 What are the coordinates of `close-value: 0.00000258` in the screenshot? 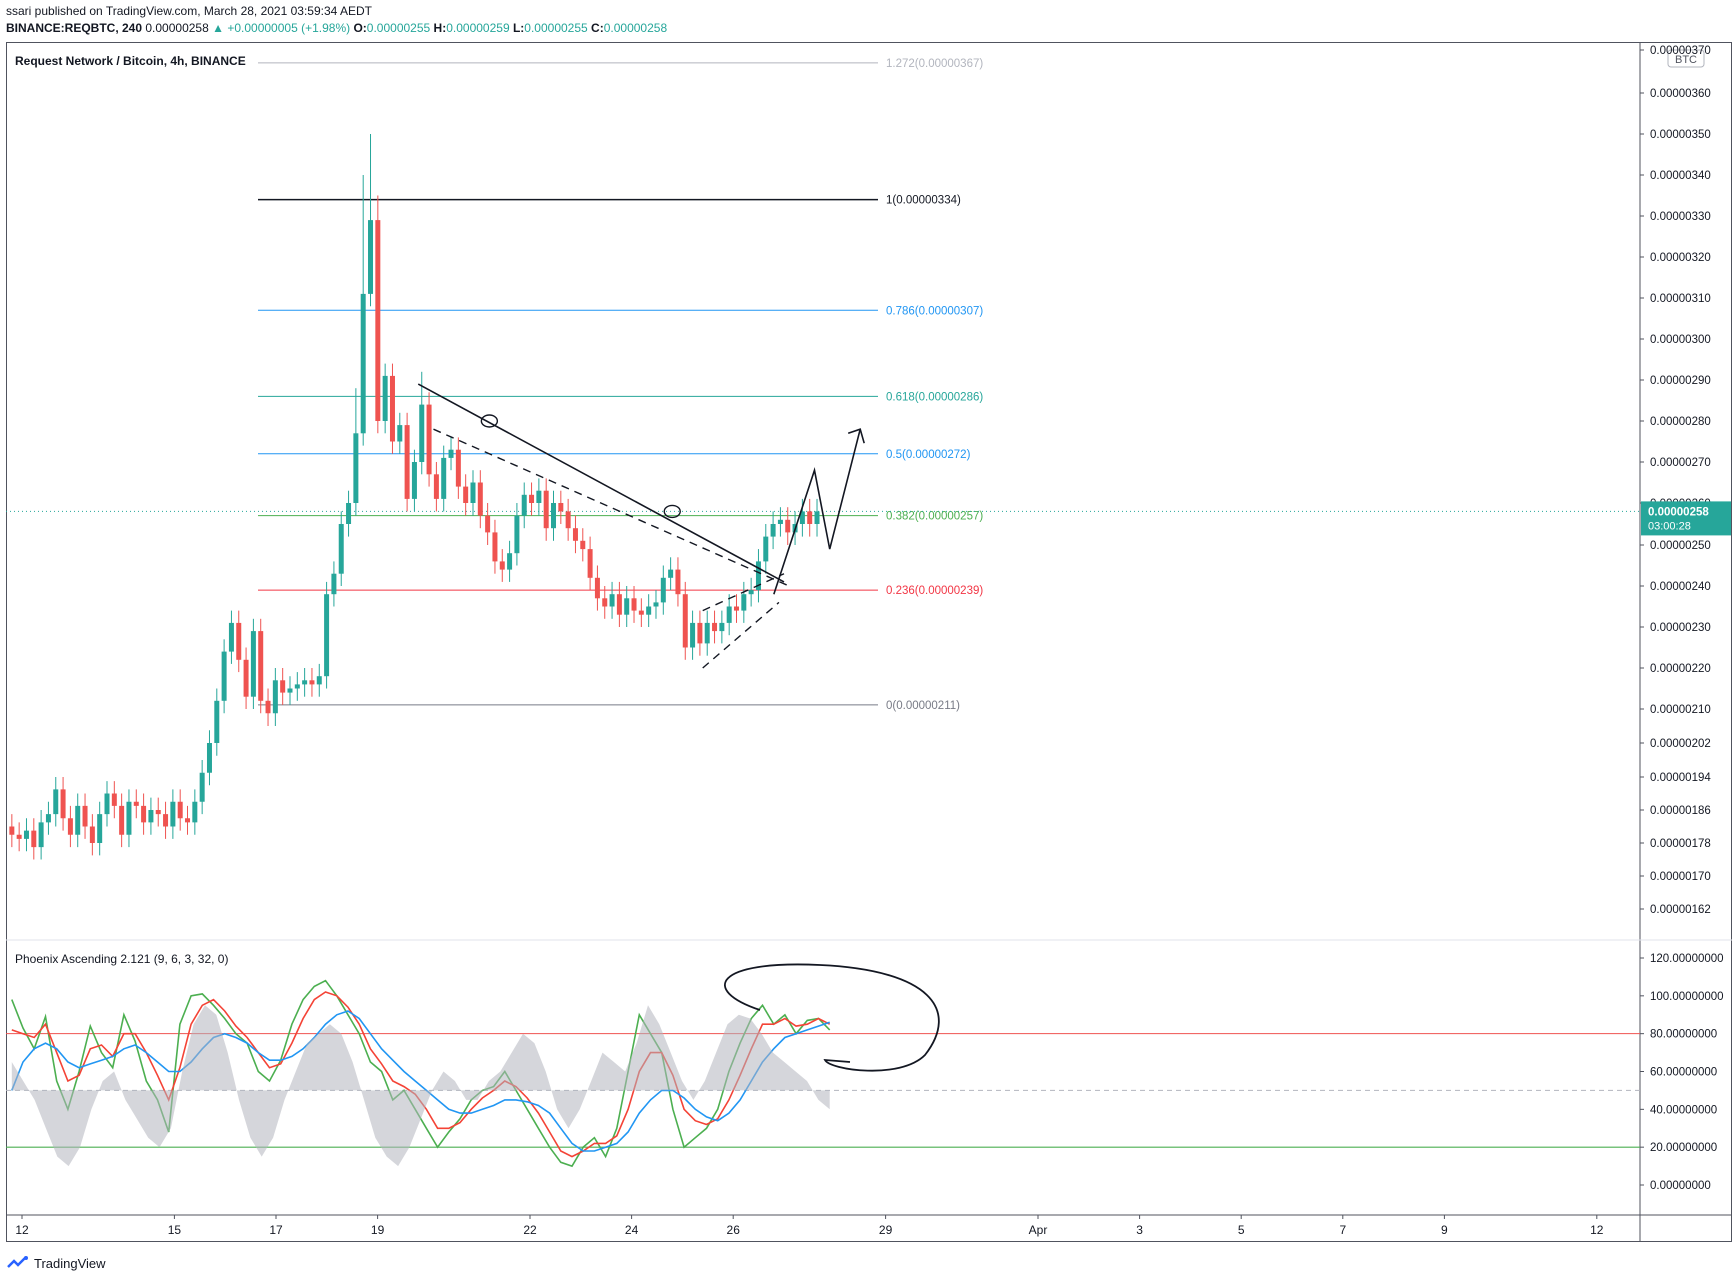 It's located at (635, 28).